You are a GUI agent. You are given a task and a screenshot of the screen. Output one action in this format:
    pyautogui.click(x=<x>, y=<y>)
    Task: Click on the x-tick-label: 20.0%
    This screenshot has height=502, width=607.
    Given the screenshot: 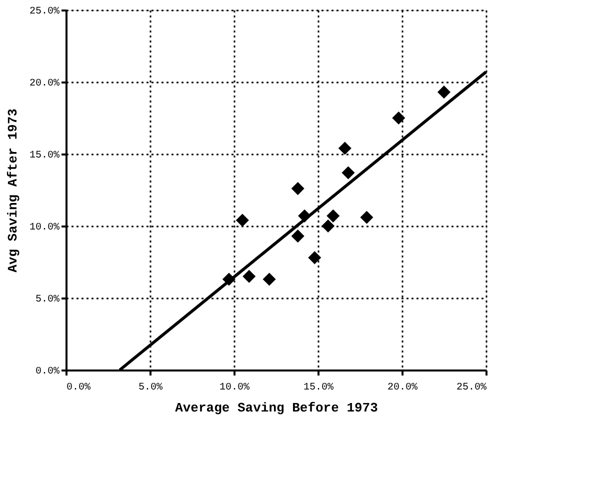 What is the action you would take?
    pyautogui.click(x=402, y=388)
    